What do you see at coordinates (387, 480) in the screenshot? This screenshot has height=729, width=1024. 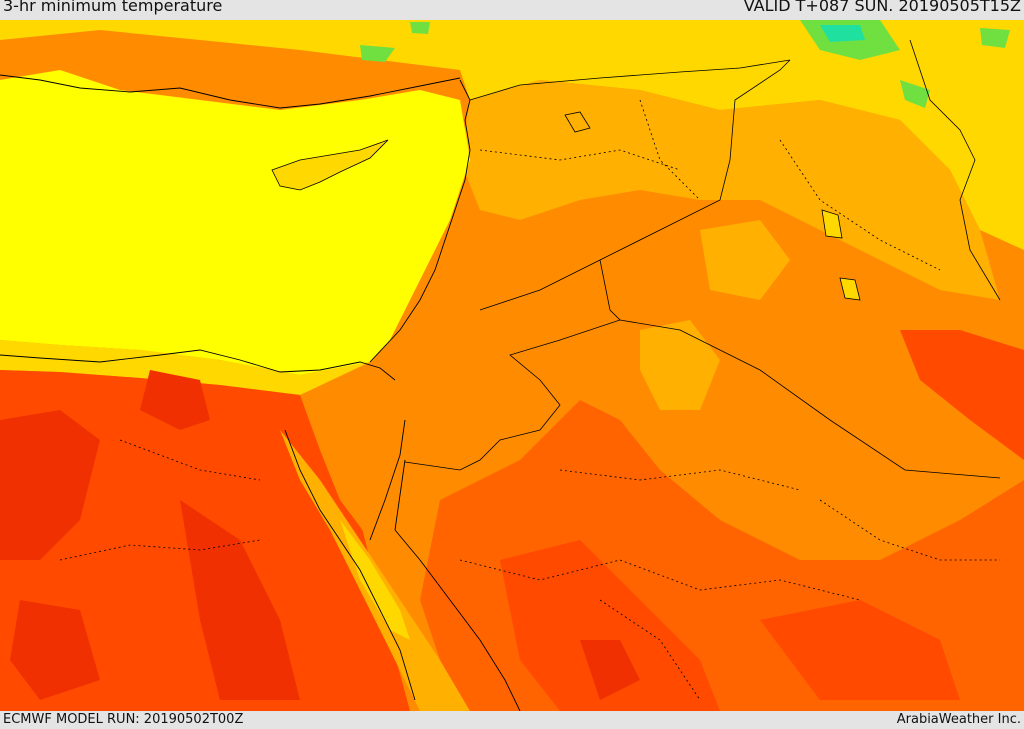 I see `gulf-of-suez` at bounding box center [387, 480].